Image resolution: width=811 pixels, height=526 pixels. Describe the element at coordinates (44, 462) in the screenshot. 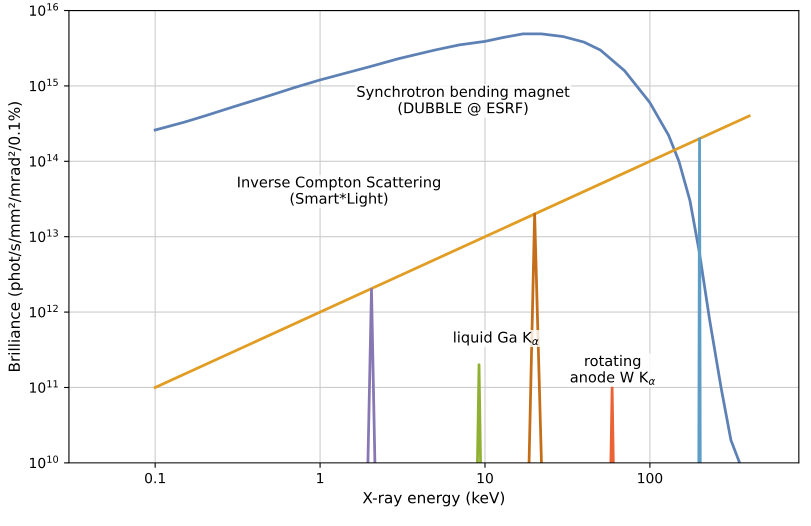

I see `y-tick-label: 10$^{10}$` at that location.